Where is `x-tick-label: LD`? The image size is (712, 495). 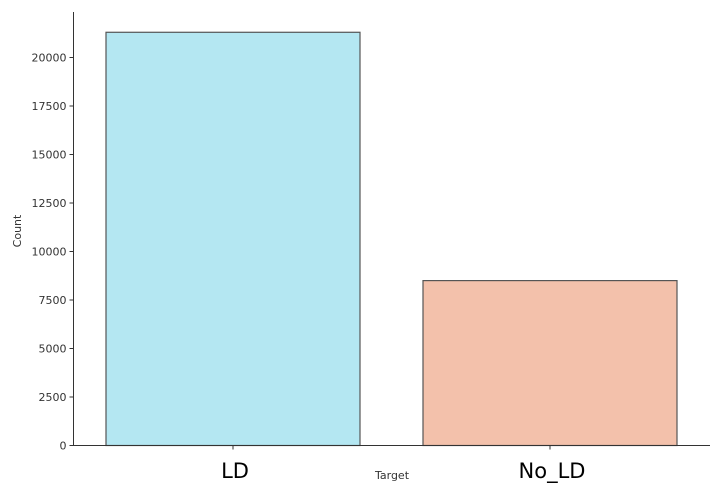
x-tick-label: LD is located at coordinates (235, 471).